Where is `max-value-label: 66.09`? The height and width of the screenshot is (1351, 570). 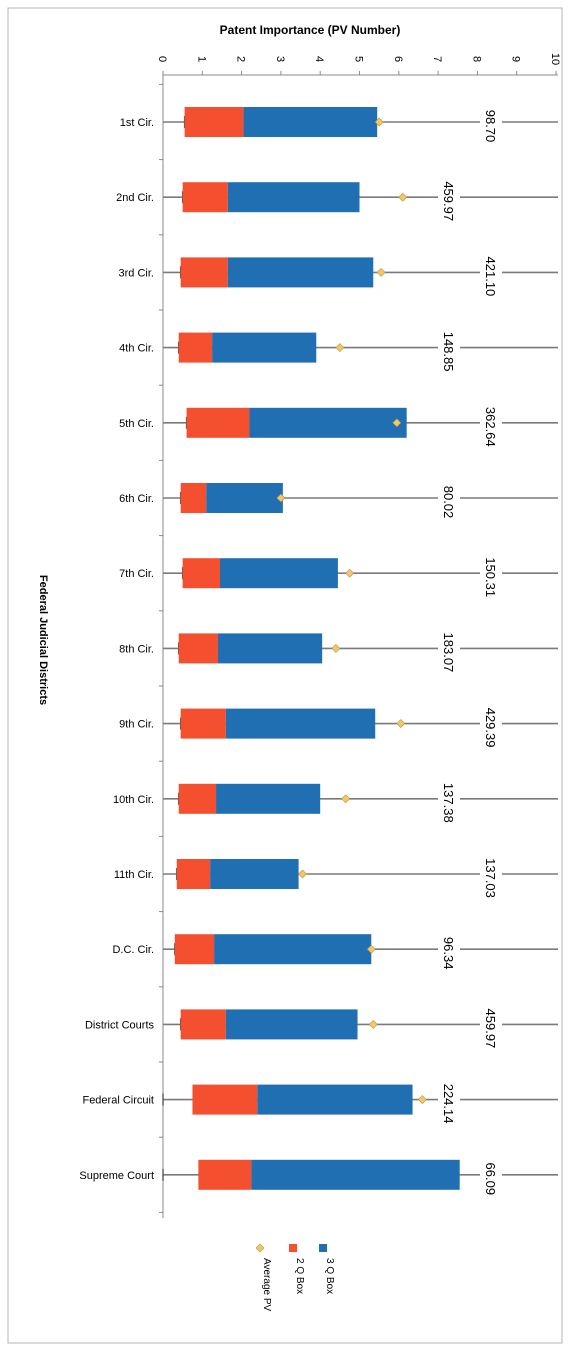
max-value-label: 66.09 is located at coordinates (490, 1179).